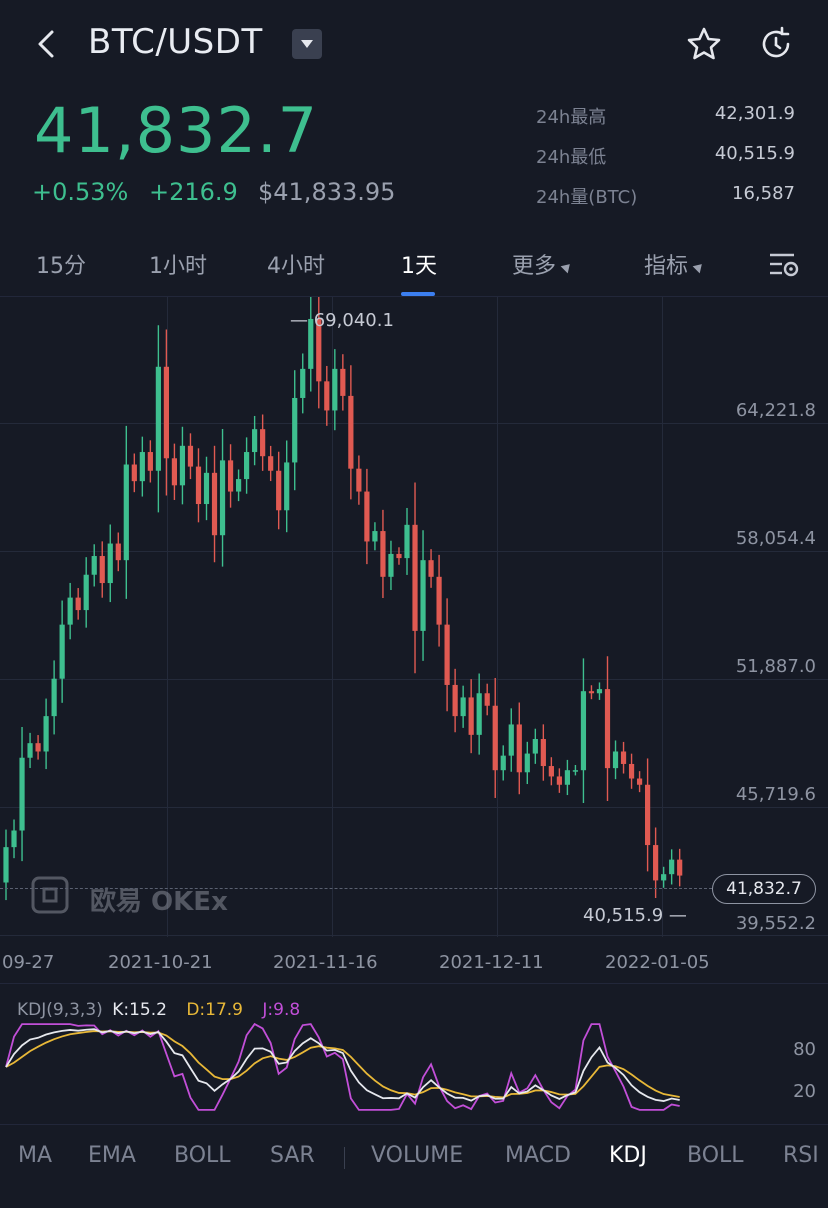  What do you see at coordinates (60, 1010) in the screenshot?
I see `kdj-label: KDJ(9,3,3)` at bounding box center [60, 1010].